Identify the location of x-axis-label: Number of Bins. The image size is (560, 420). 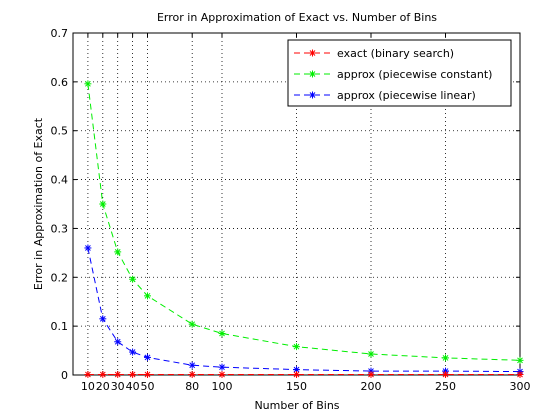
(296, 405).